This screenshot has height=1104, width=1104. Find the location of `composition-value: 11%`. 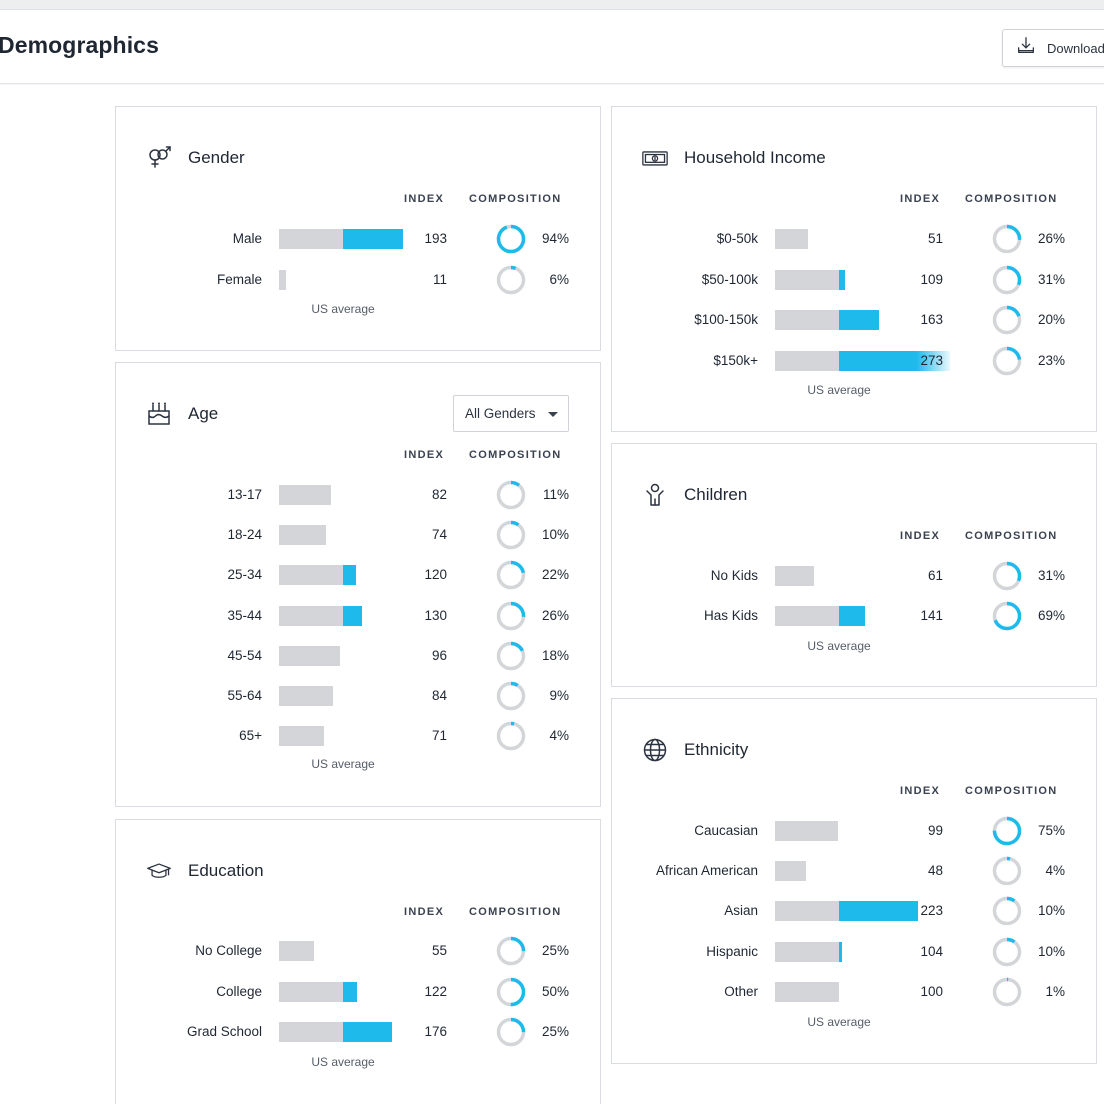

composition-value: 11% is located at coordinates (555, 494).